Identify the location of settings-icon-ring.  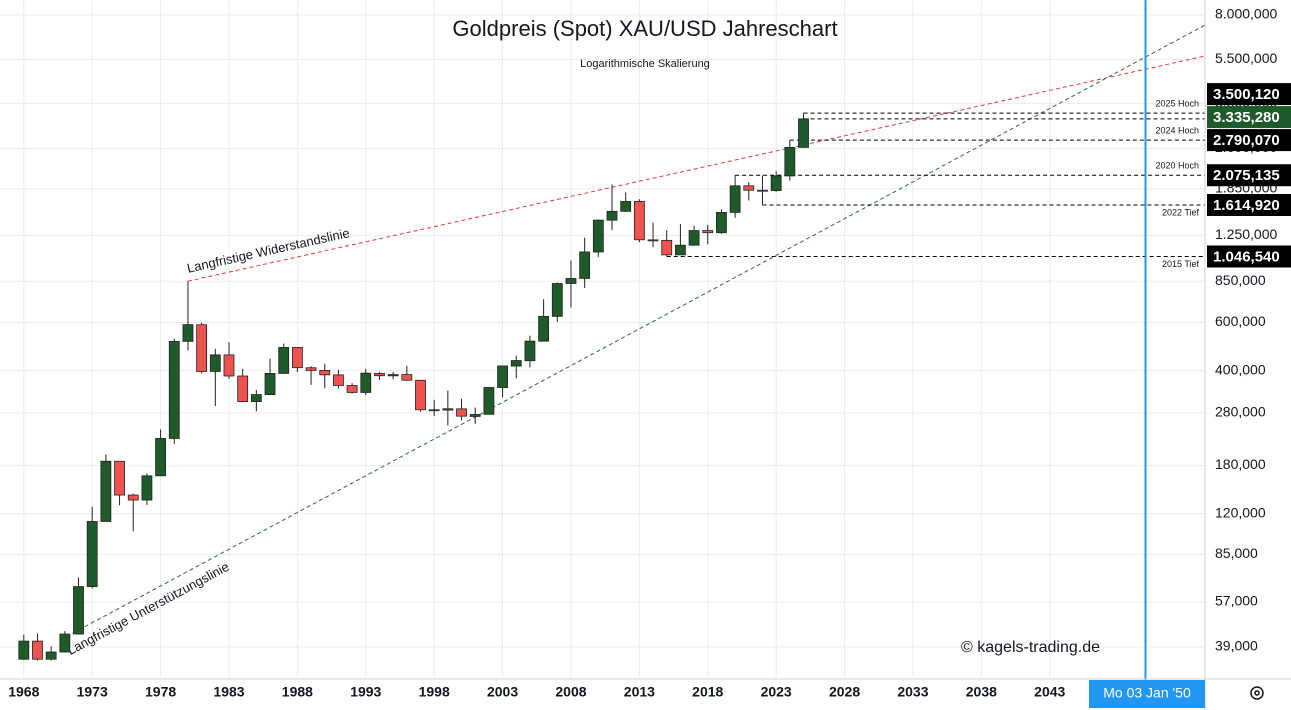
(1257, 693).